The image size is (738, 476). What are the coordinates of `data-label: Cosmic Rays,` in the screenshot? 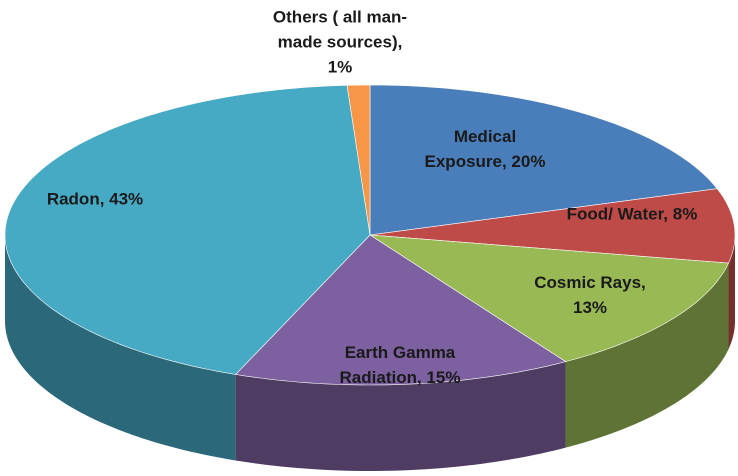 It's located at (590, 282).